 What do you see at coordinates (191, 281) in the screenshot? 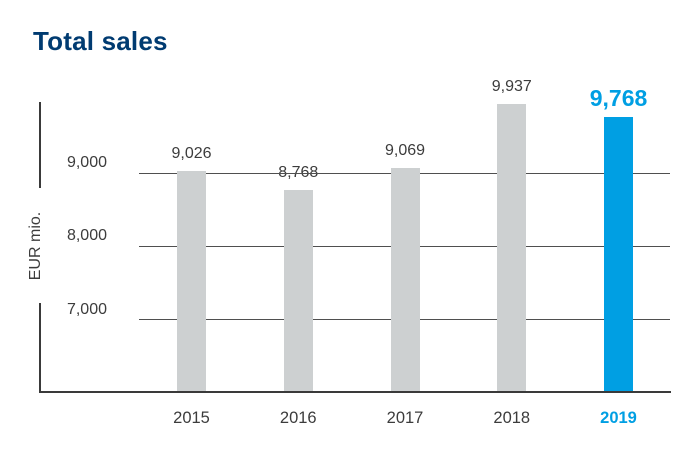
I see `bar-2015` at bounding box center [191, 281].